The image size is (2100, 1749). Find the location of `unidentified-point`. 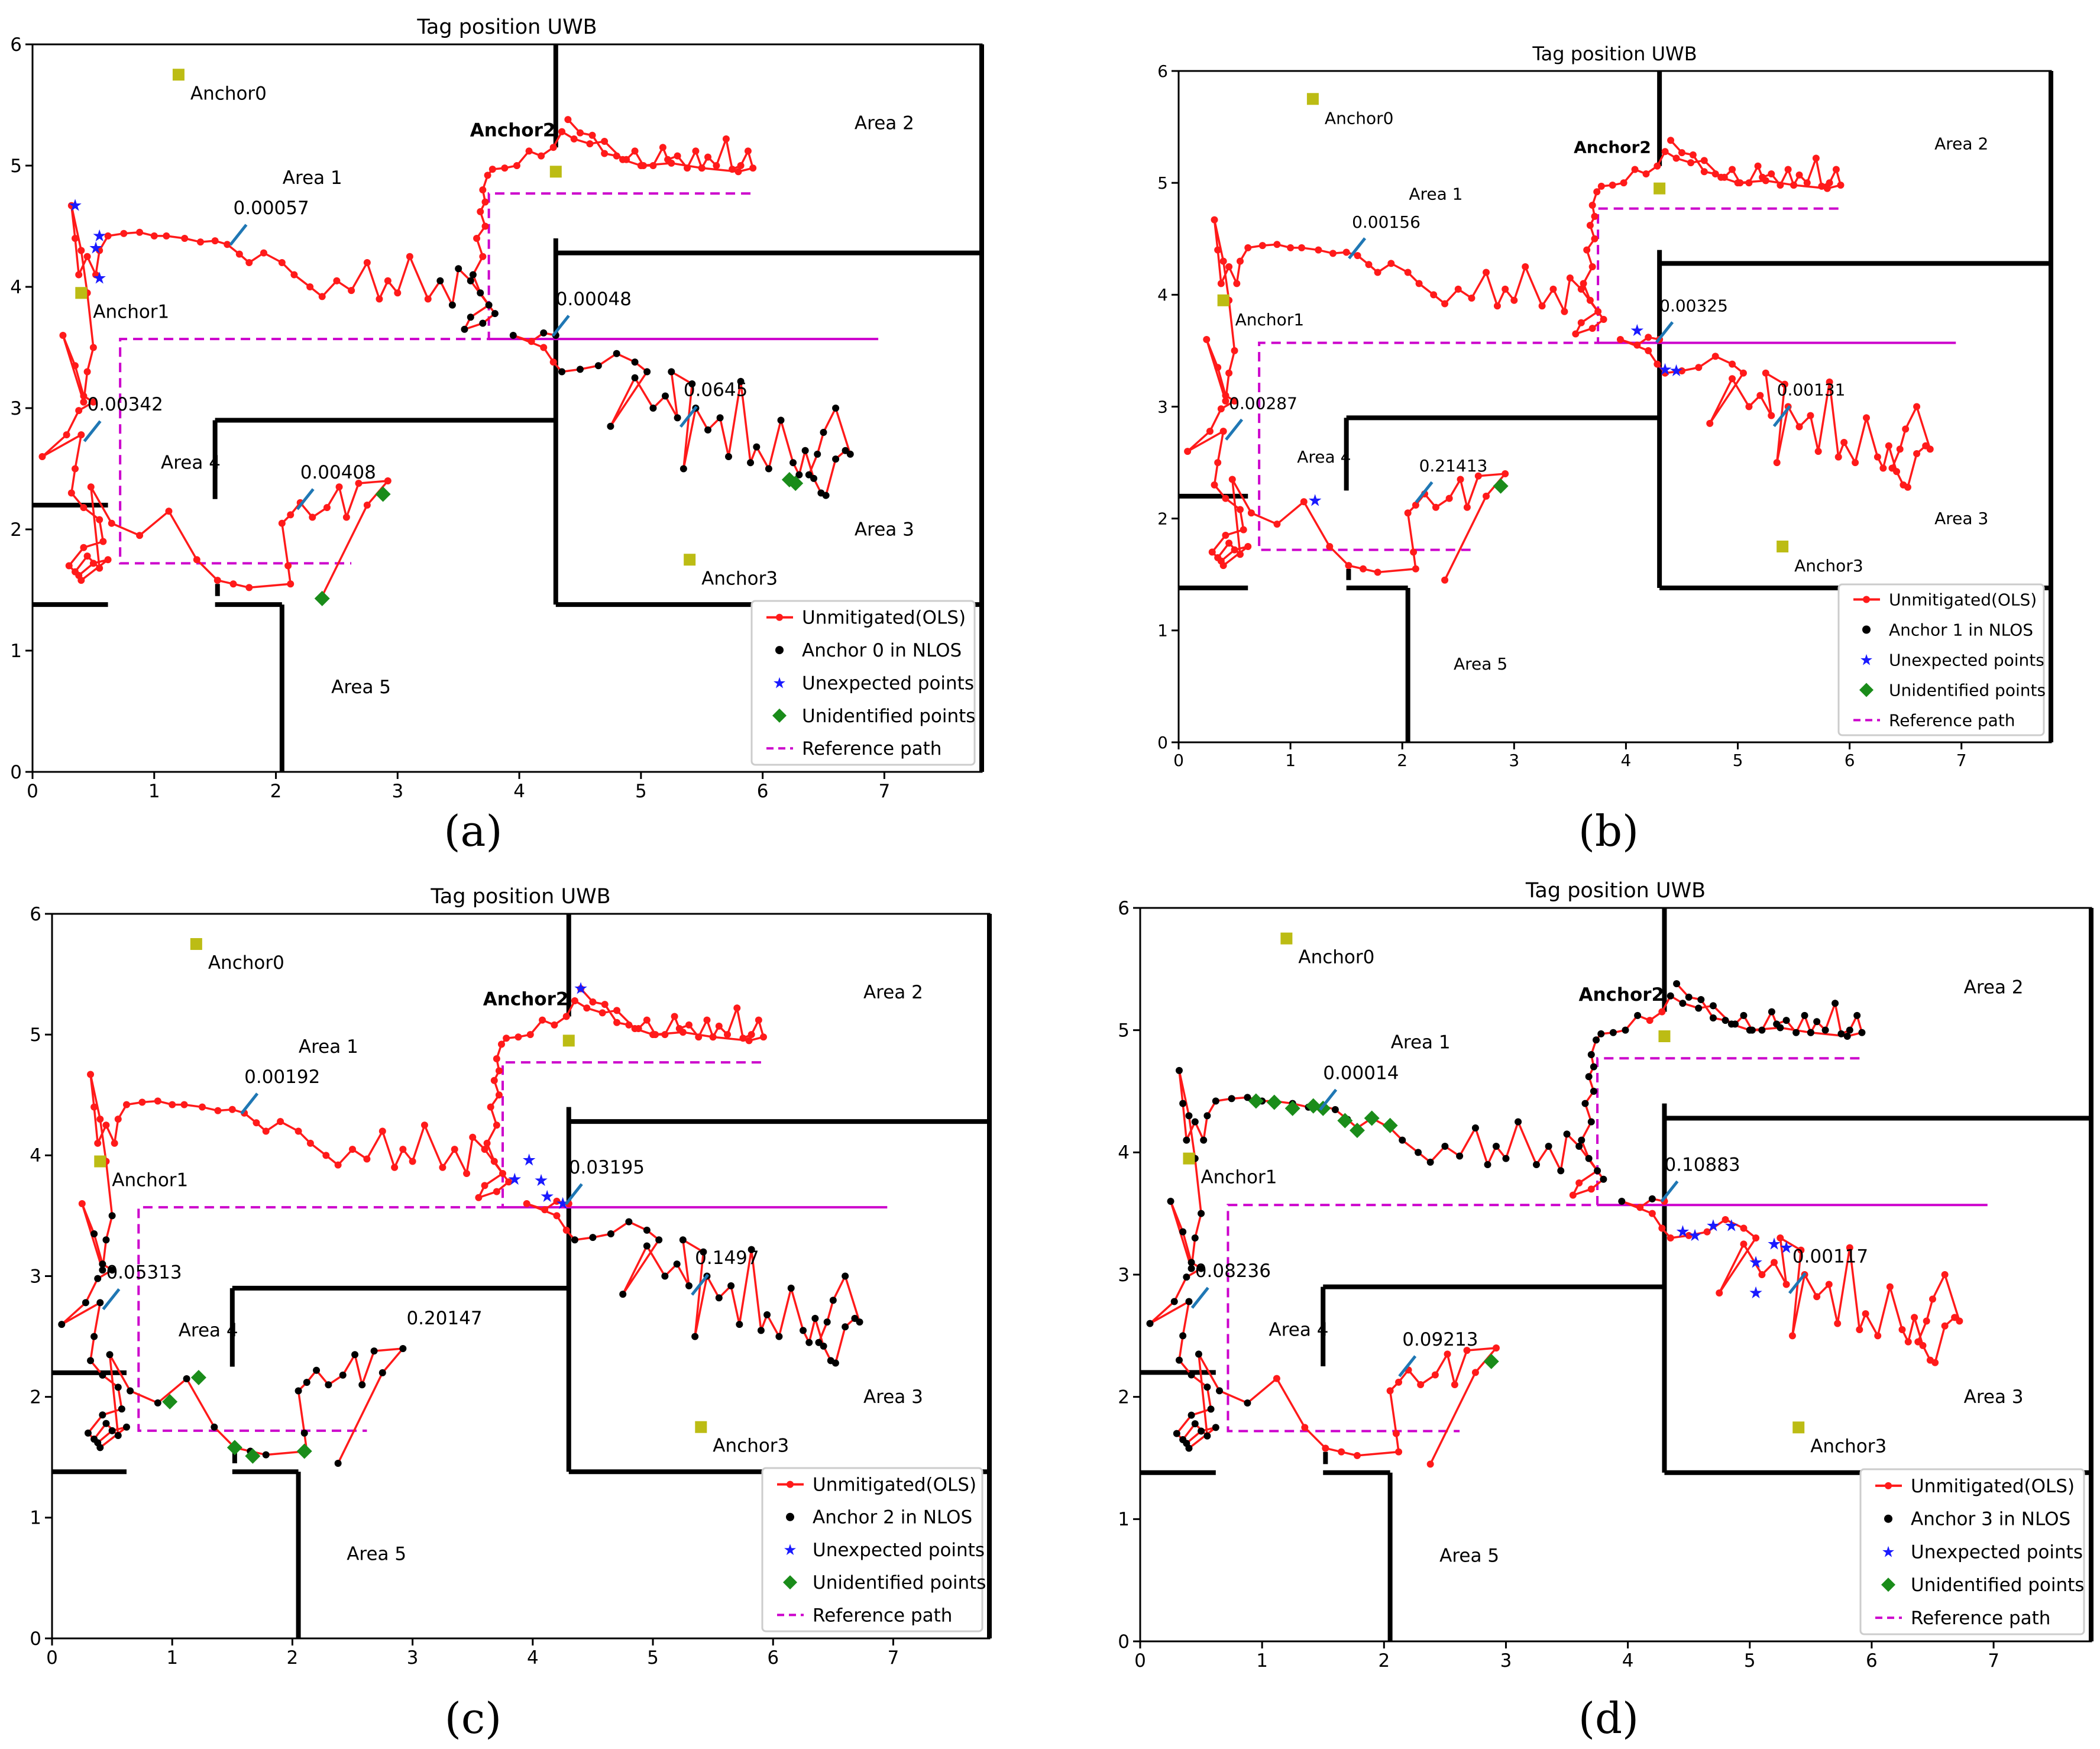

unidentified-point is located at coordinates (170, 1401).